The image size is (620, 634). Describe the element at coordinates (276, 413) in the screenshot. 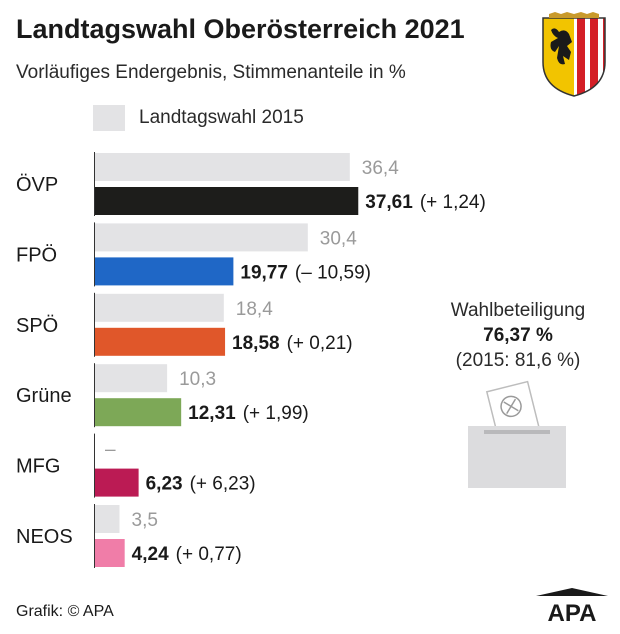

I see `change-label-gruene: (+ 1,99)` at that location.